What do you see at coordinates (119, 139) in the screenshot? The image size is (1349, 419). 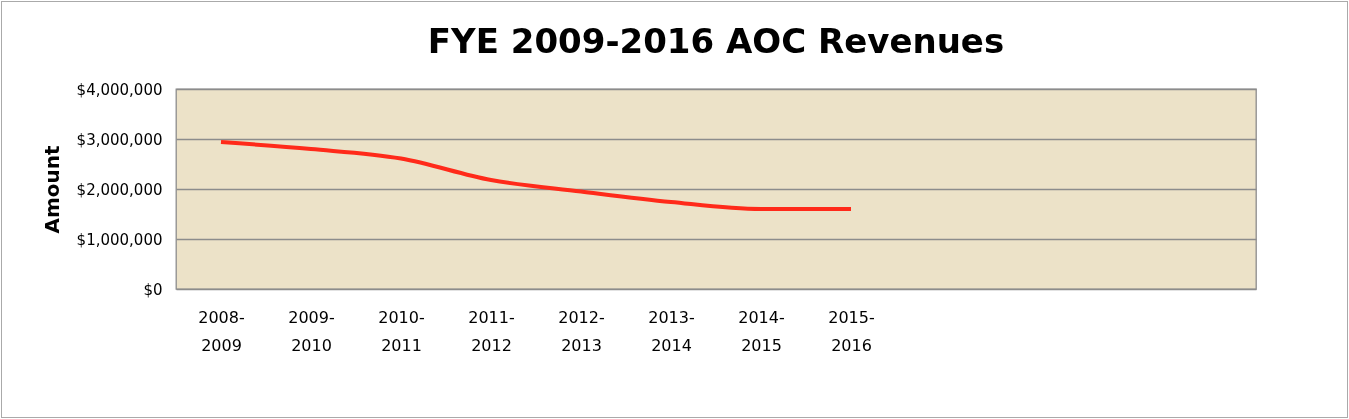 I see `y-tick-label: $3,000,000` at bounding box center [119, 139].